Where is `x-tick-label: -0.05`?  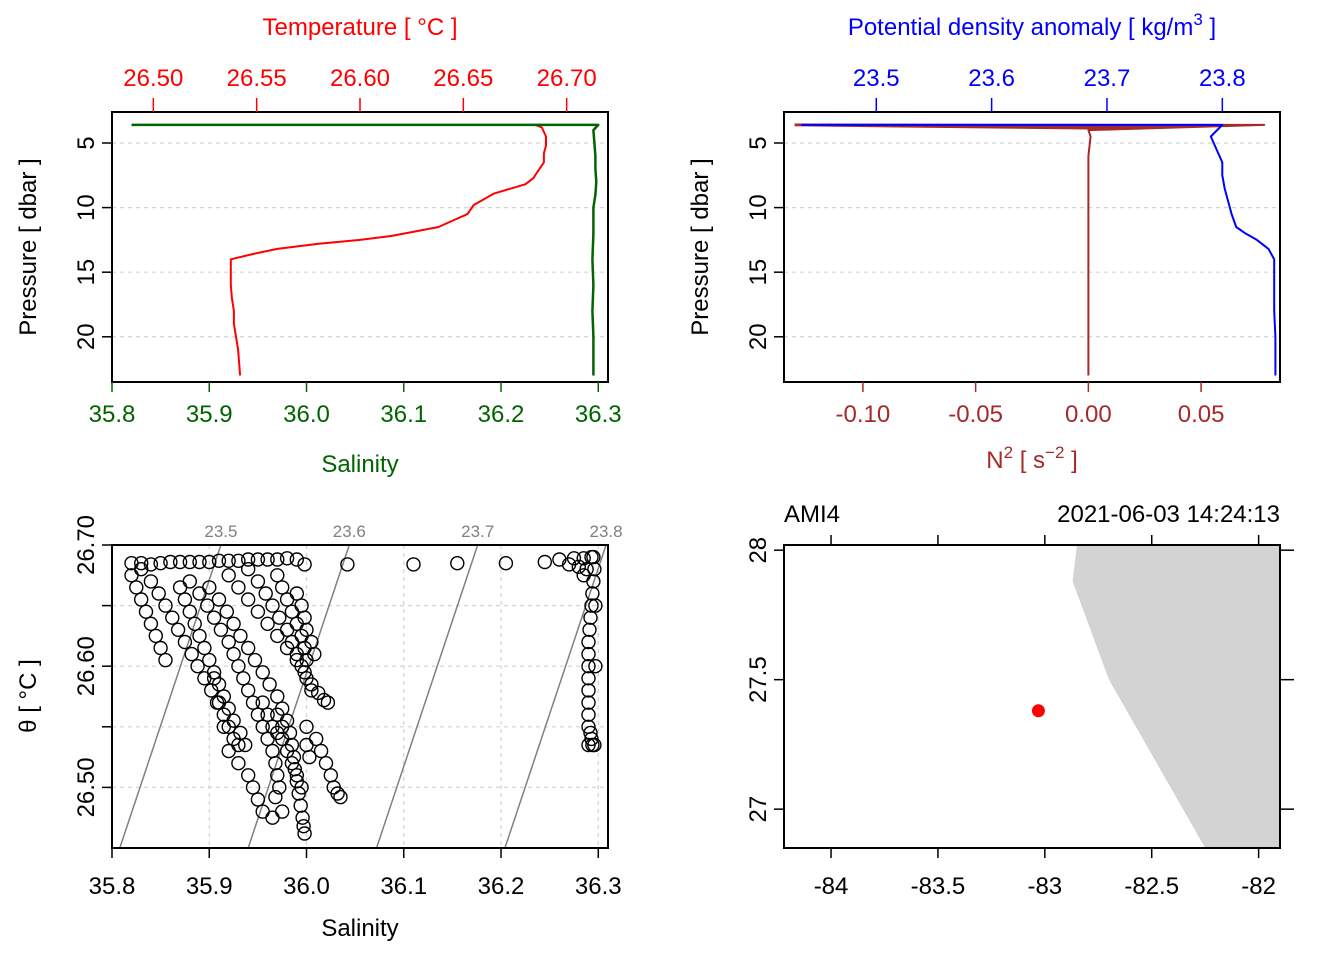
x-tick-label: -0.05 is located at coordinates (975, 414).